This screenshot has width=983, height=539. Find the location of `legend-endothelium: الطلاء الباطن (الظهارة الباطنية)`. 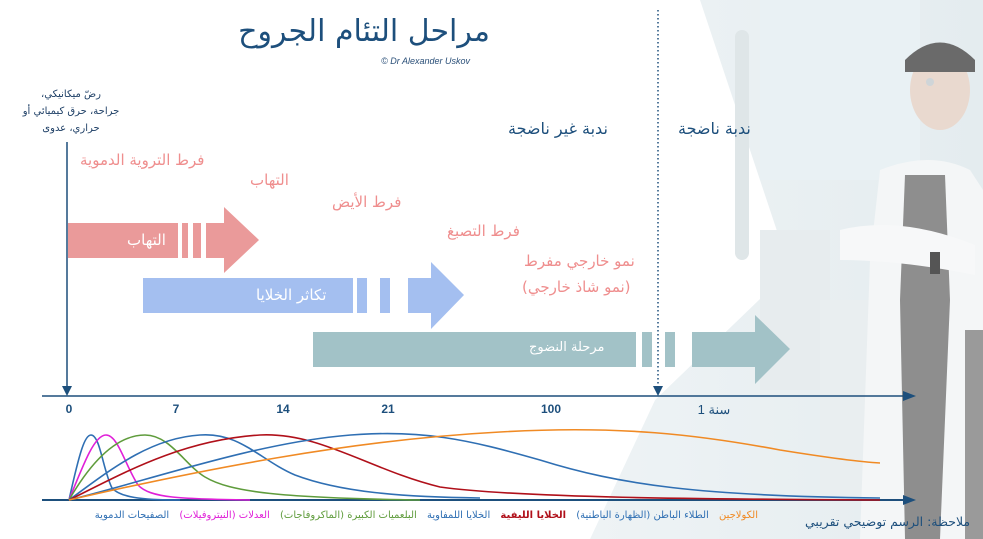

legend-endothelium: الطلاء الباطن (الظهارة الباطنية) is located at coordinates (642, 515).